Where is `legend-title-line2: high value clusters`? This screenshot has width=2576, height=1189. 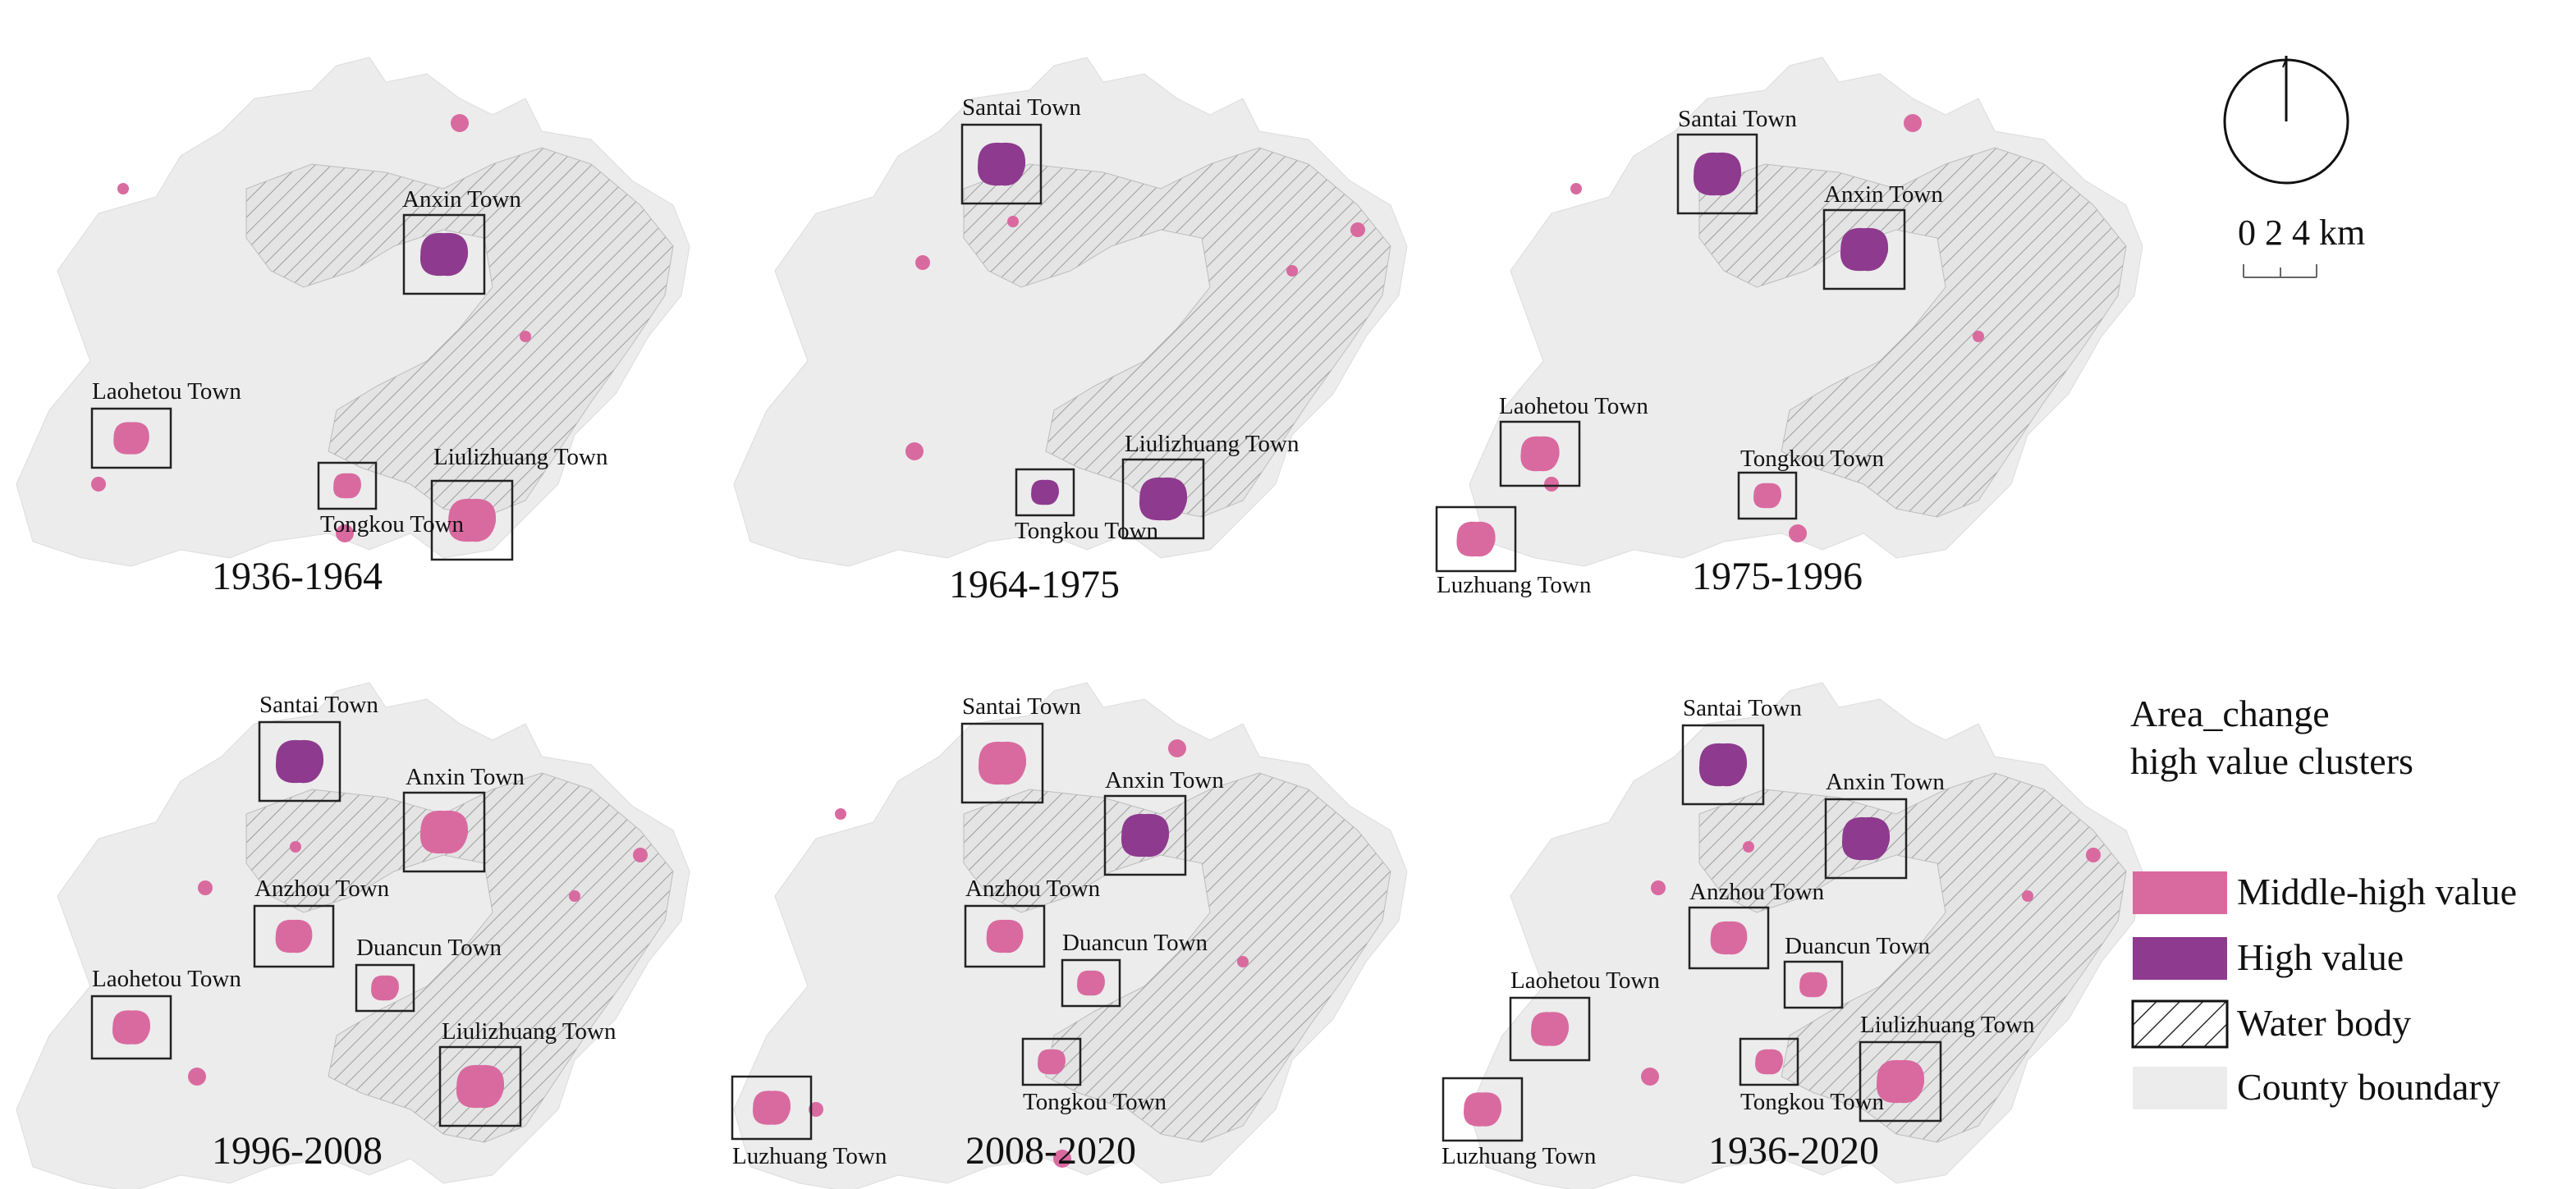 legend-title-line2: high value clusters is located at coordinates (2272, 761).